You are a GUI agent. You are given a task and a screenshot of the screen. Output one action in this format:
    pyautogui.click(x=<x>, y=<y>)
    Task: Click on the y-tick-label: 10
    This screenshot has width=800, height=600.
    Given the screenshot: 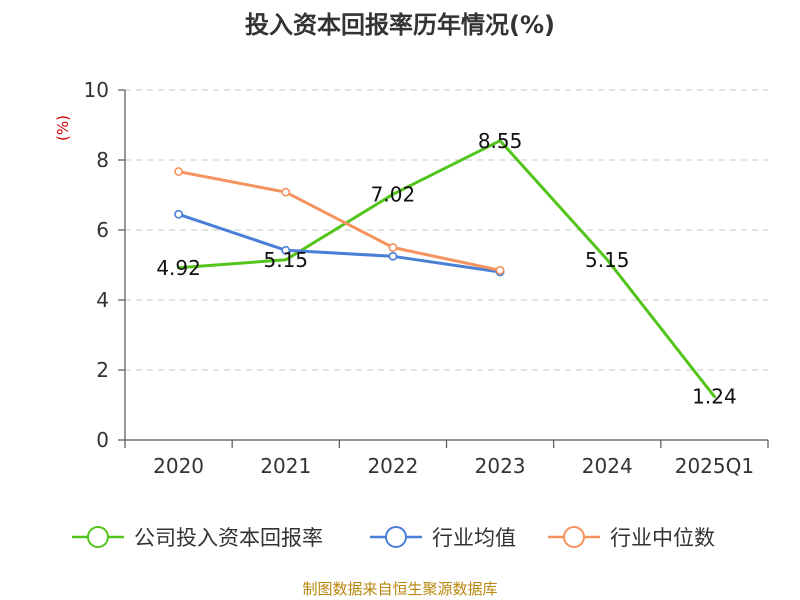 What is the action you would take?
    pyautogui.click(x=96, y=90)
    